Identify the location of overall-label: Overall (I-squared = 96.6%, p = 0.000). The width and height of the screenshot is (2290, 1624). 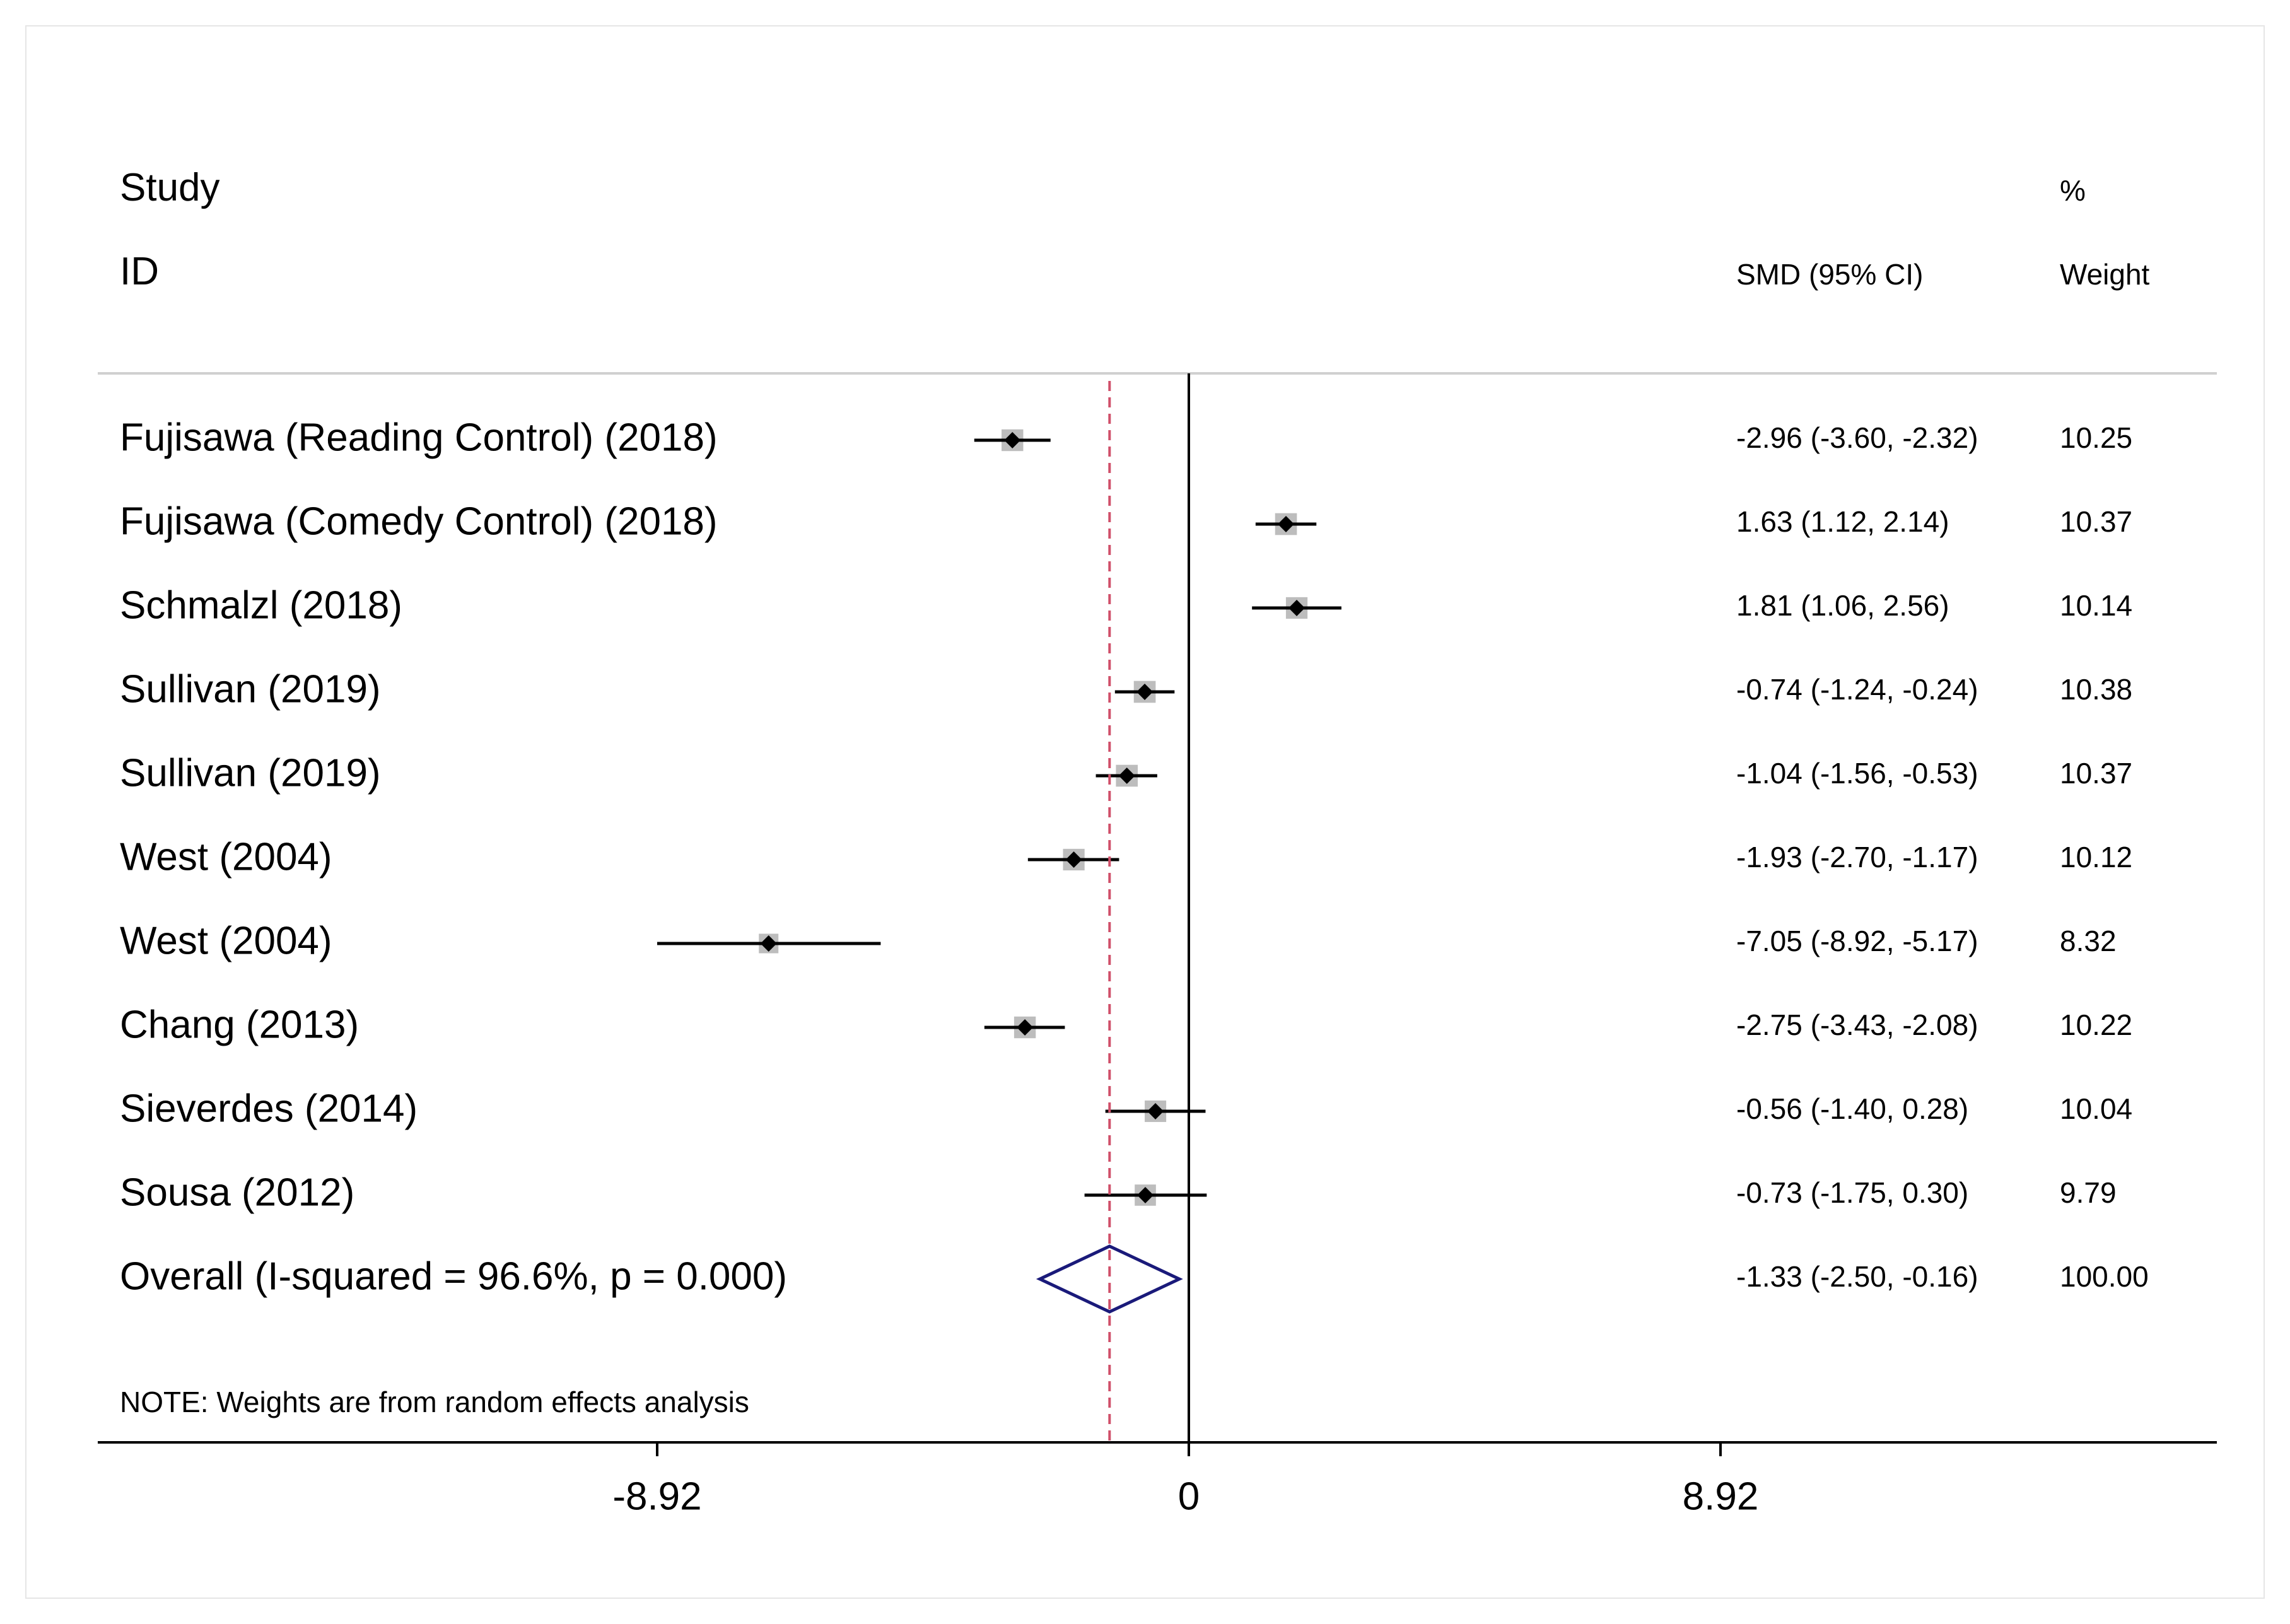
(453, 1276).